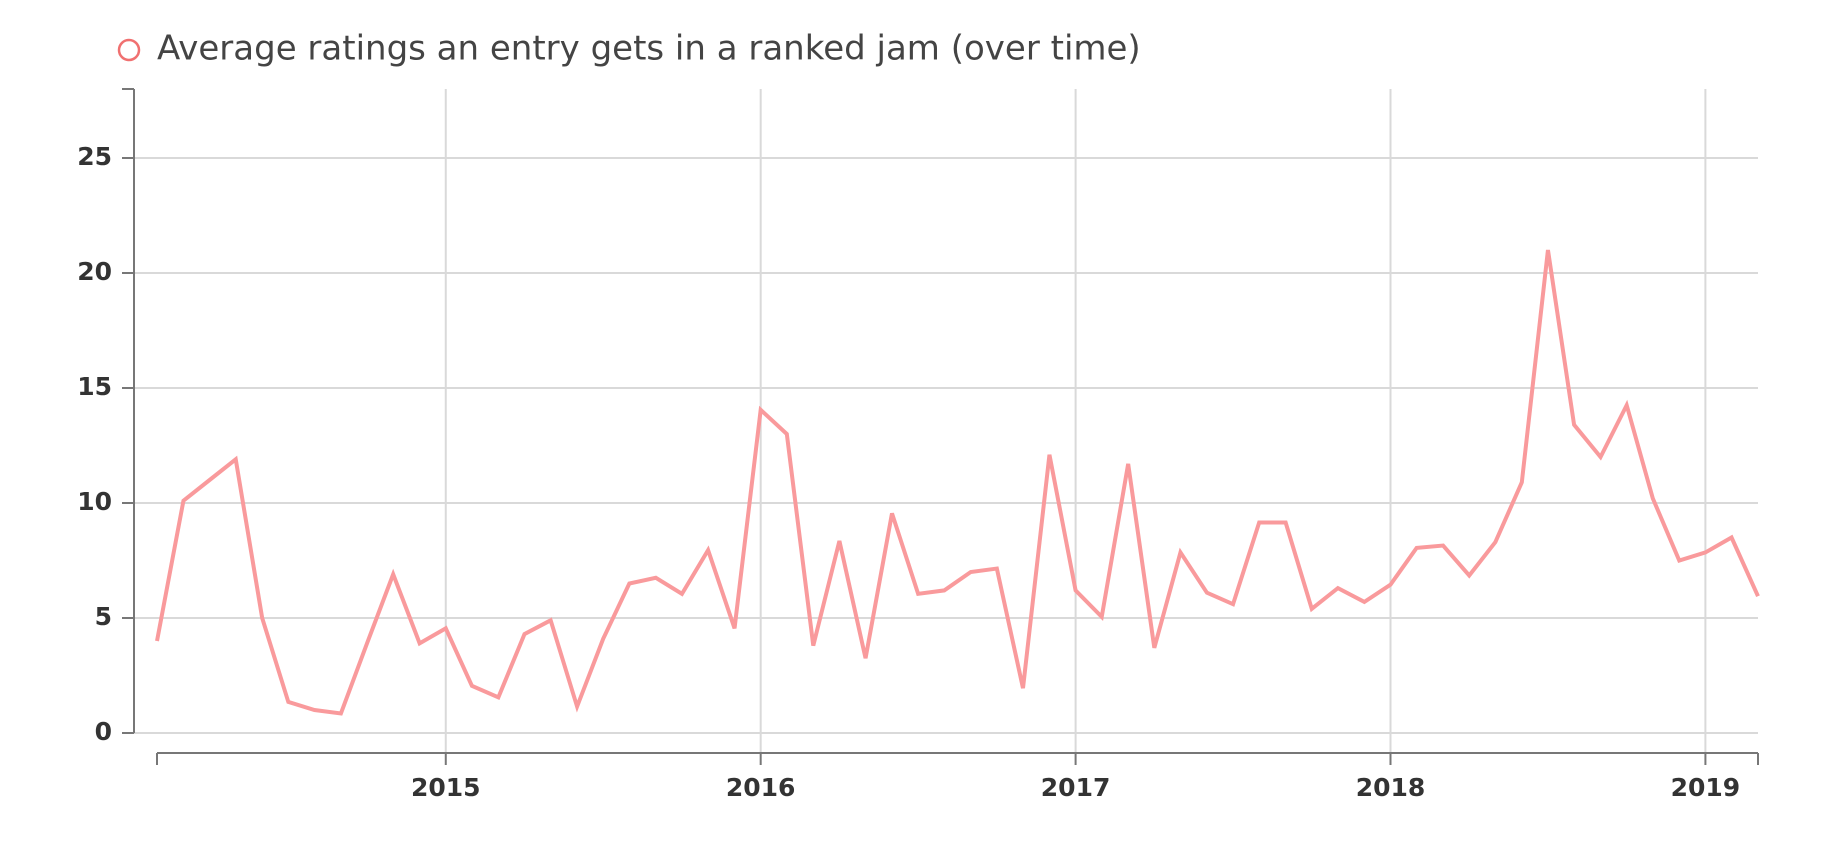 The image size is (1842, 851). Describe the element at coordinates (94, 501) in the screenshot. I see `y-tick-label: 10` at that location.